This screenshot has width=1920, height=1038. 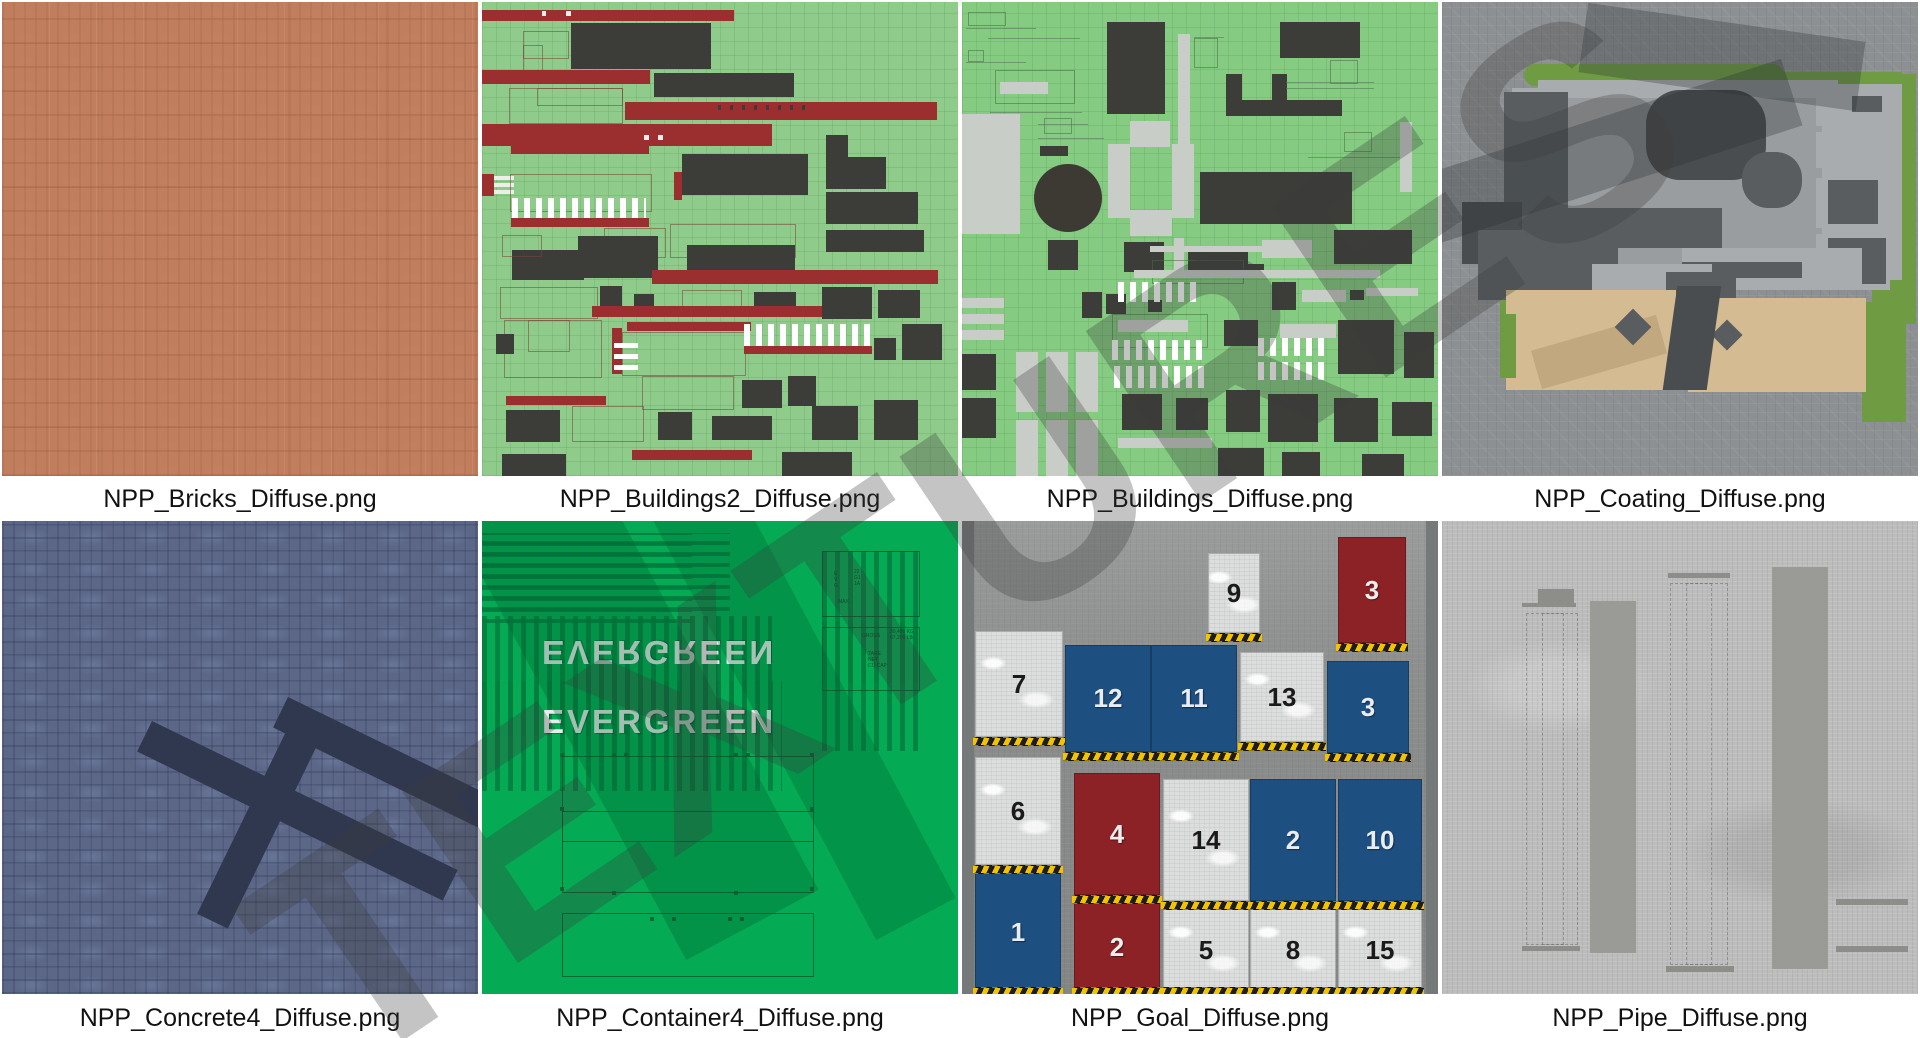 I want to click on thumbnail-cell-coating, so click(x=1680, y=239).